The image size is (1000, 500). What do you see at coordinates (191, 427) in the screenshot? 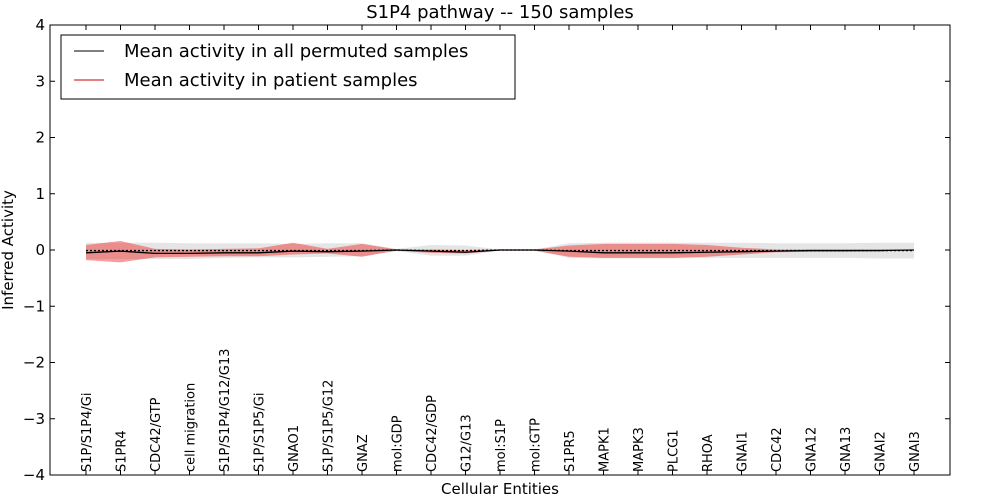
I see `x-tick-label: cell migration` at bounding box center [191, 427].